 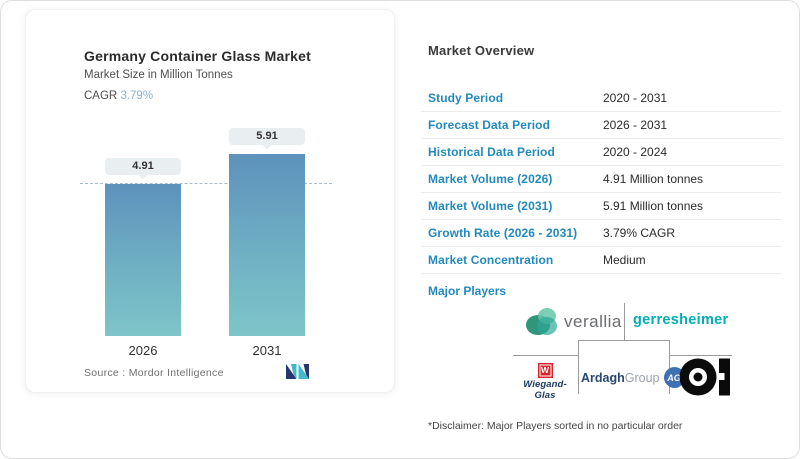 I want to click on verallia-logo: verallia, so click(x=573, y=322).